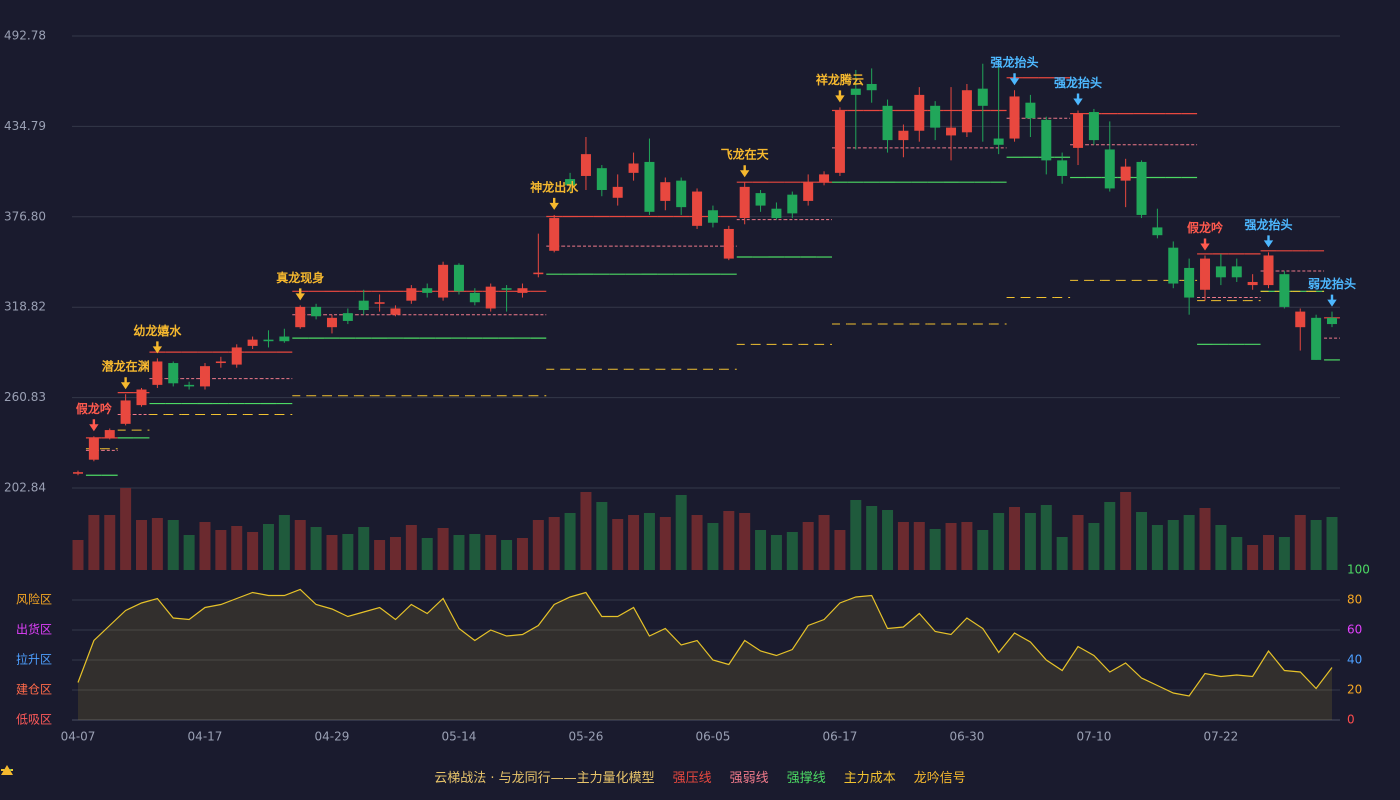 This screenshot has width=1400, height=800. What do you see at coordinates (712, 737) in the screenshot?
I see `x-tick-label: 06-05` at bounding box center [712, 737].